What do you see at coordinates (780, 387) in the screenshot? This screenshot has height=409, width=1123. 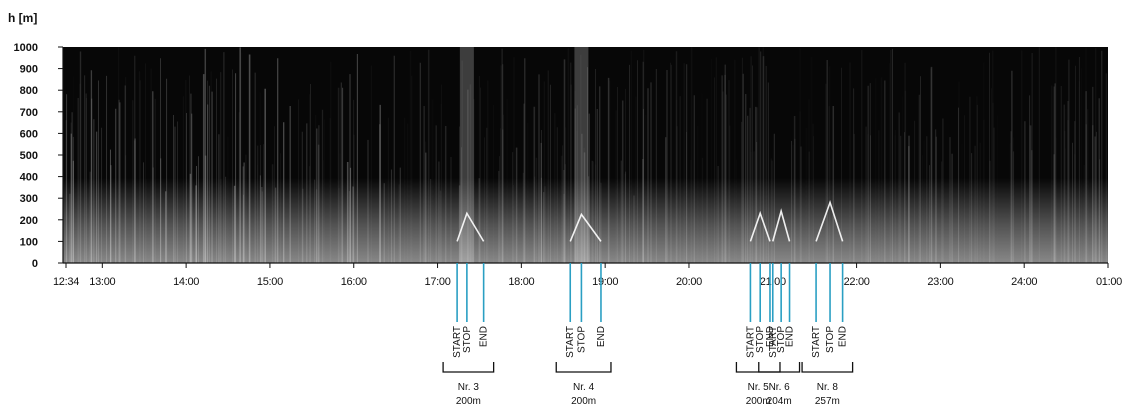 I see `flight-name: Nr. 6` at bounding box center [780, 387].